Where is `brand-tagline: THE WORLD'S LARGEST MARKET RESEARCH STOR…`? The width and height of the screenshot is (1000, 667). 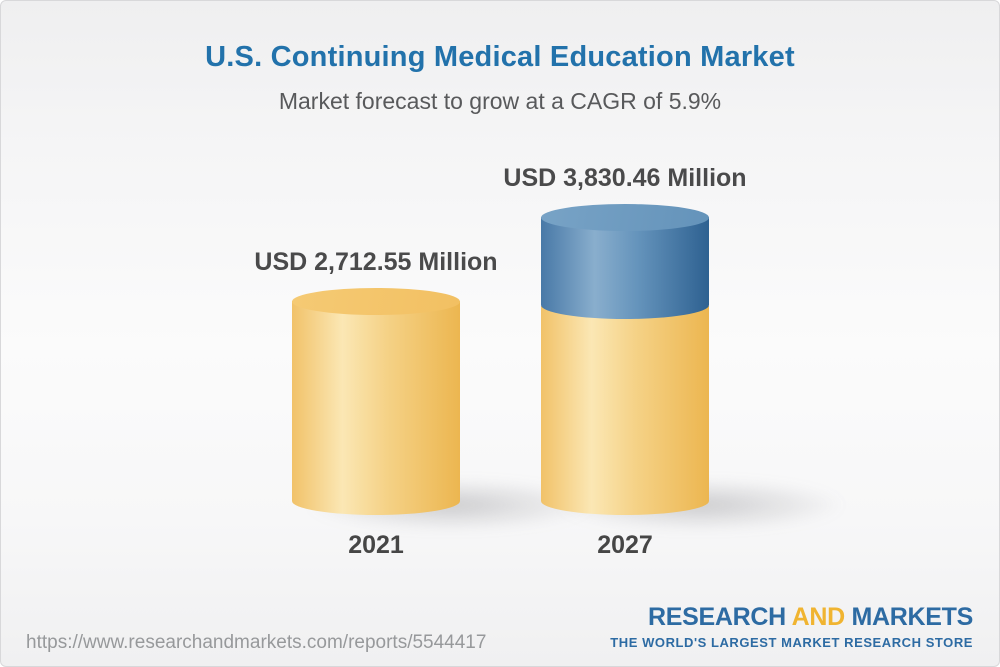
brand-tagline: THE WORLD'S LARGEST MARKET RESEARCH STOR… is located at coordinates (791, 642).